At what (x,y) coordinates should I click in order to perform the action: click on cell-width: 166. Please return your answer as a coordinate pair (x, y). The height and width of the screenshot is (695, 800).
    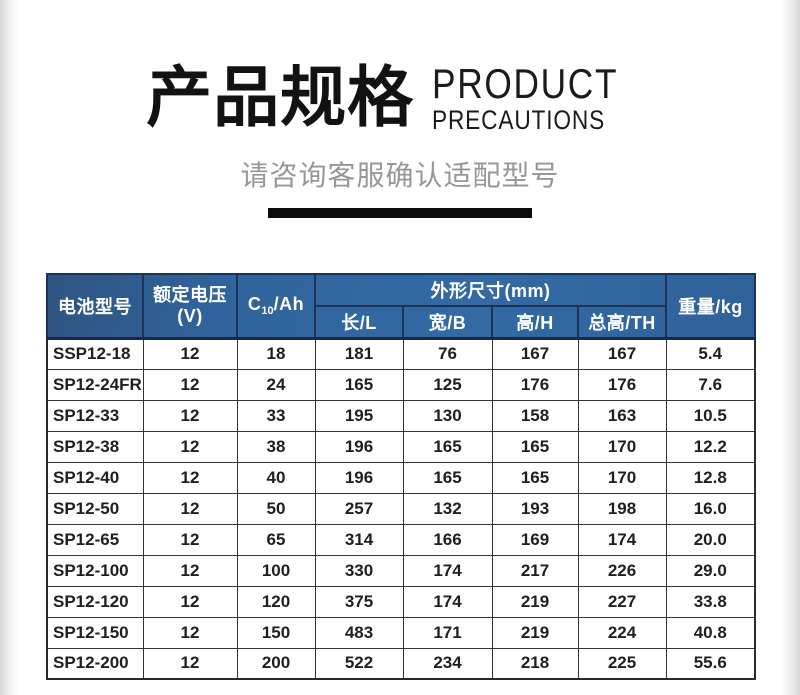
    Looking at the image, I should click on (447, 539).